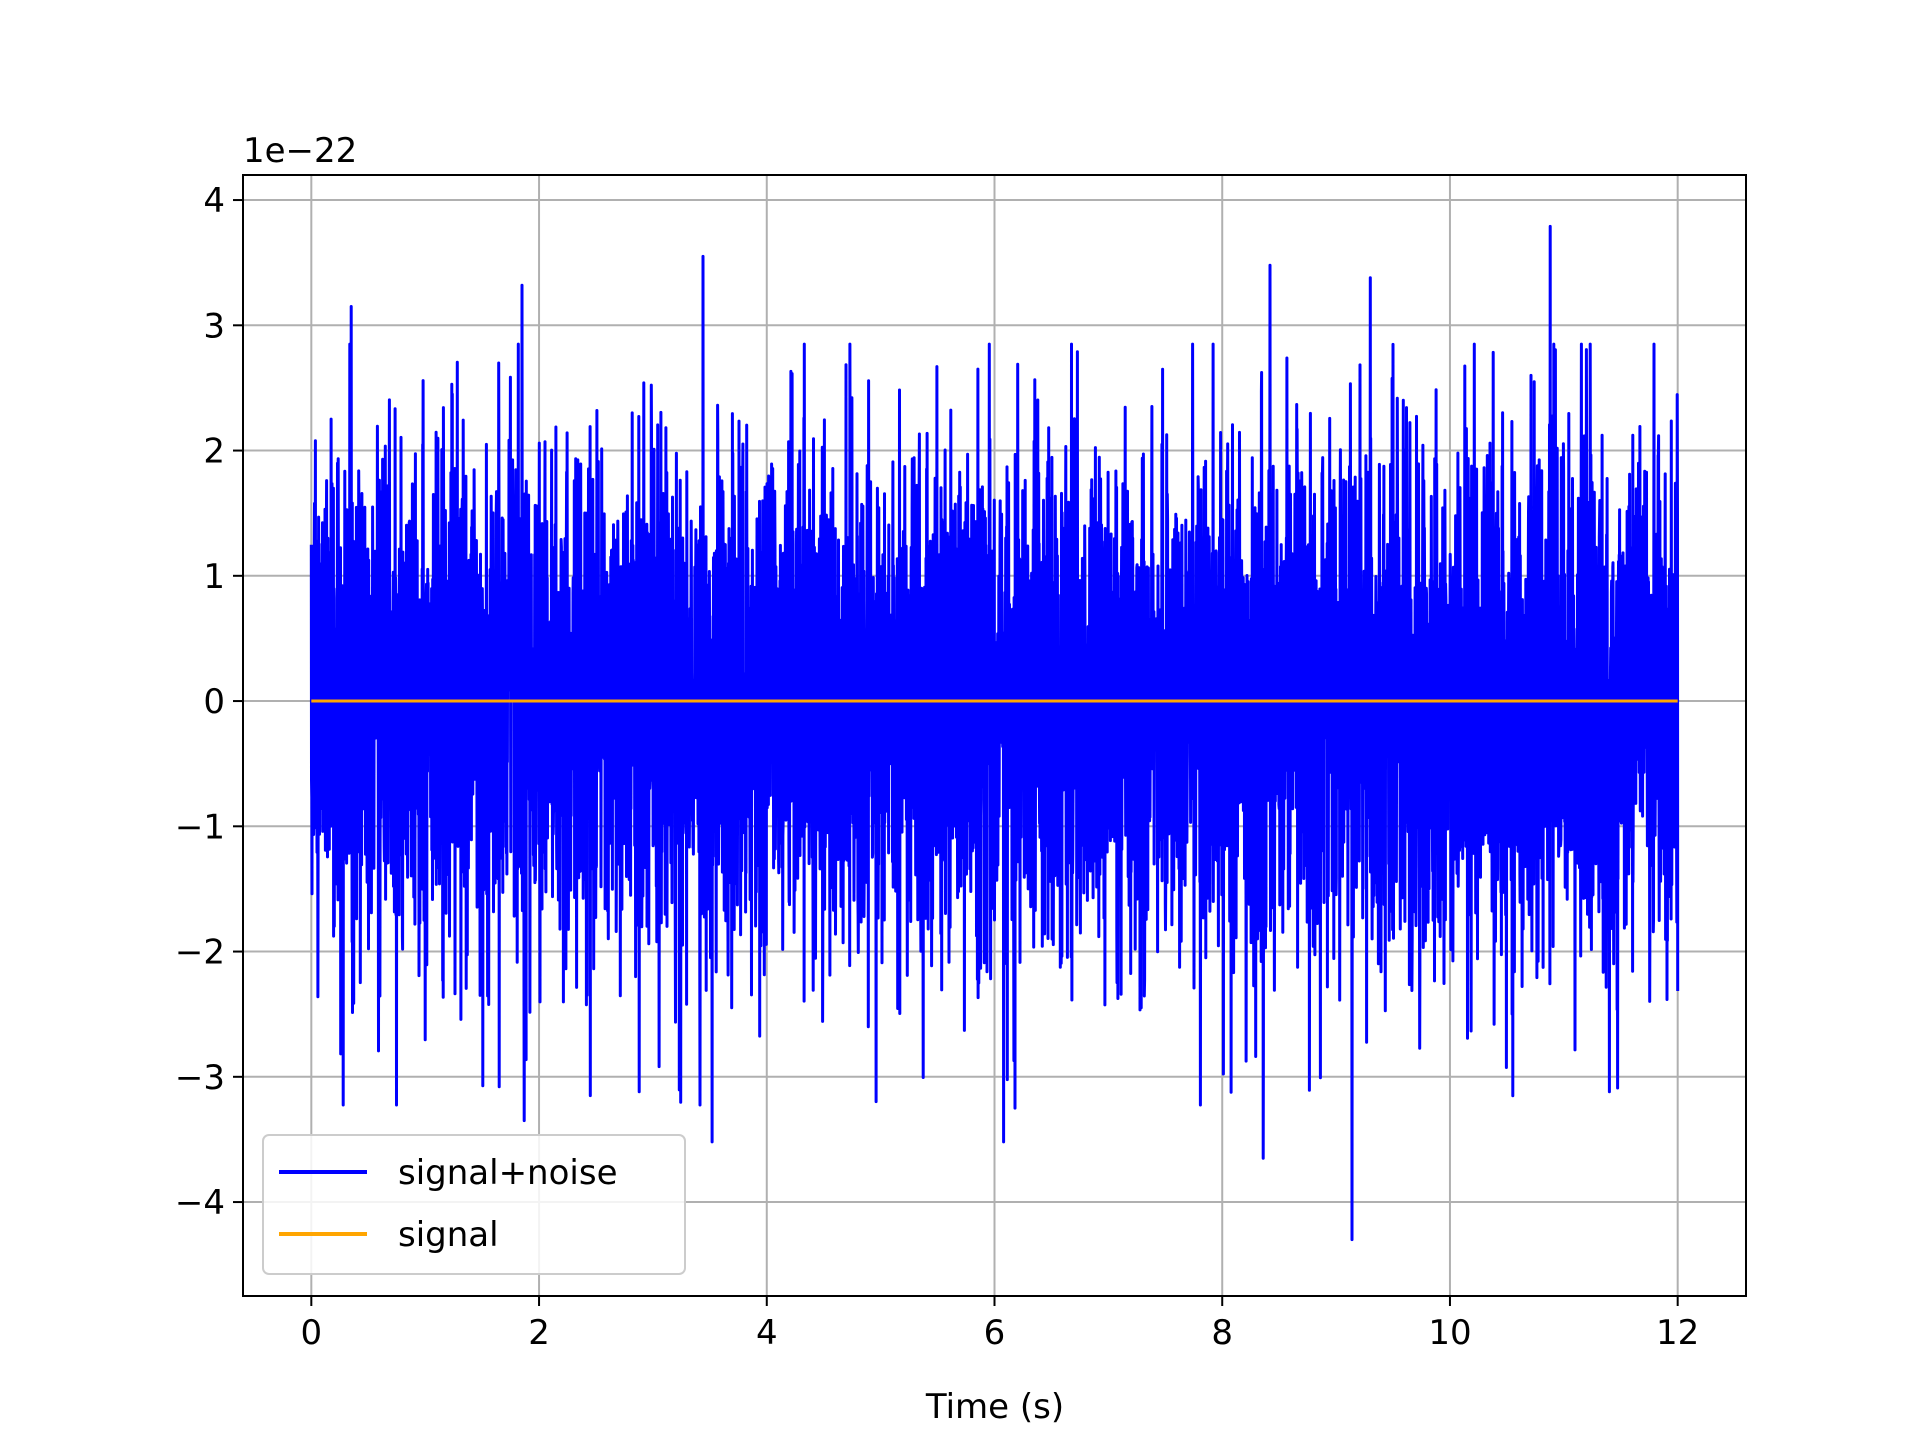 This screenshot has height=1445, width=1920. Describe the element at coordinates (508, 1173) in the screenshot. I see `legend-label-signal-noise: signal+noise` at that location.